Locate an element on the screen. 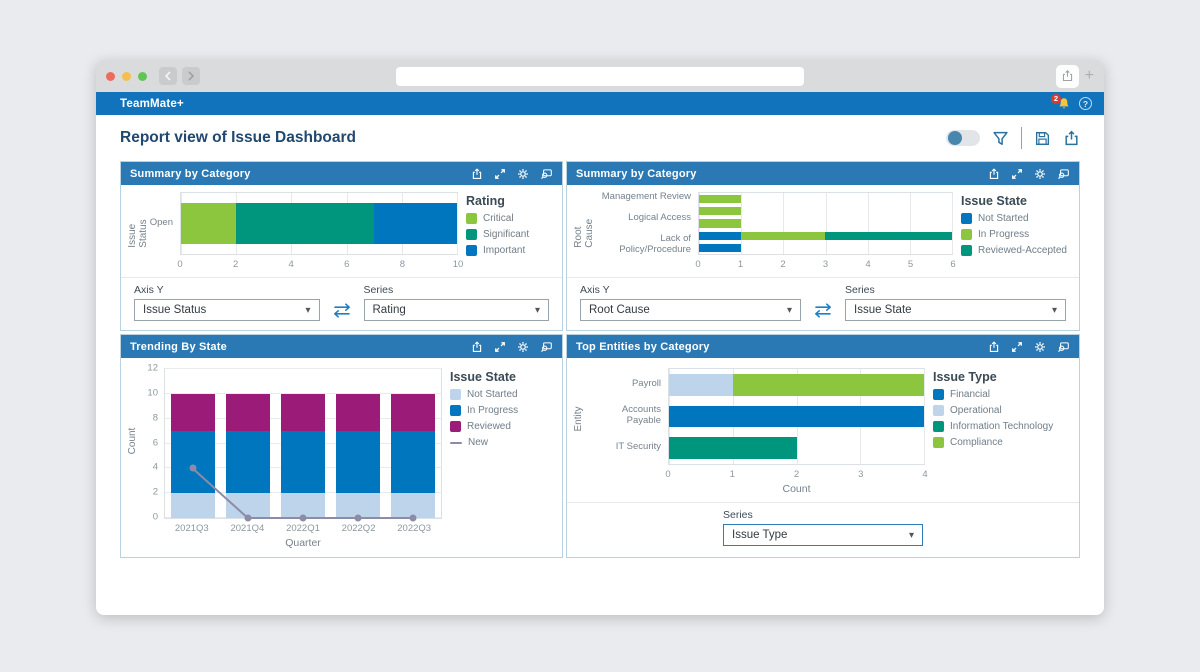 The width and height of the screenshot is (1200, 672). filter-button is located at coordinates (1000, 138).